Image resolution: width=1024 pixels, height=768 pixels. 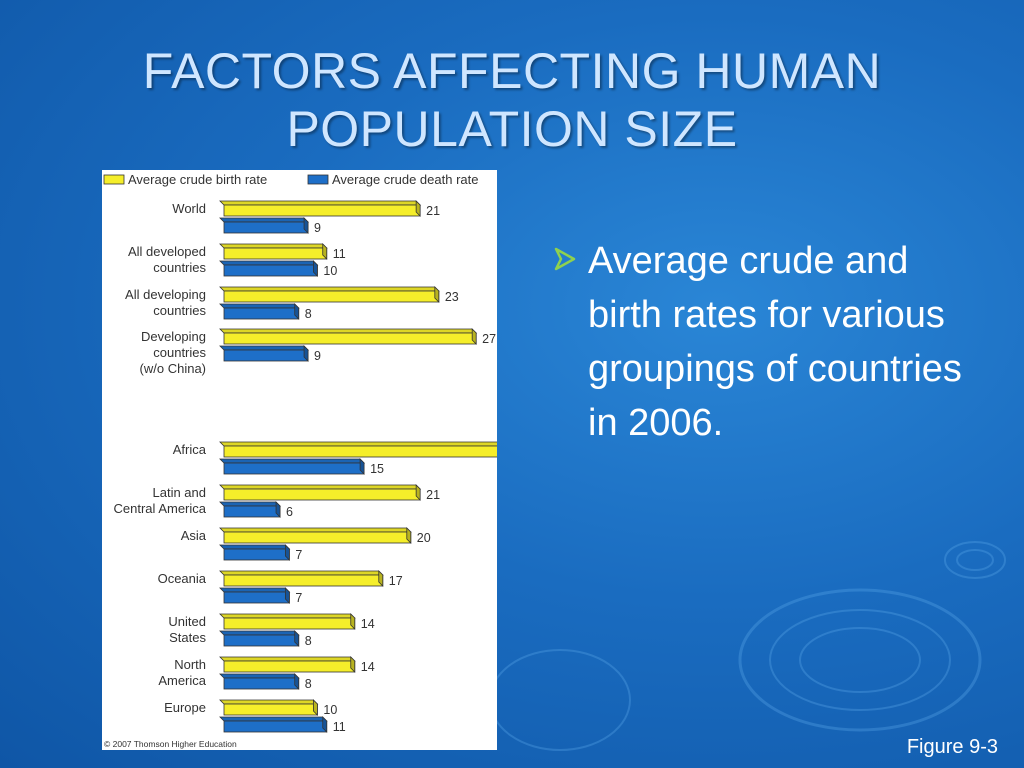 What do you see at coordinates (318, 179) in the screenshot?
I see `legend-swatch-death` at bounding box center [318, 179].